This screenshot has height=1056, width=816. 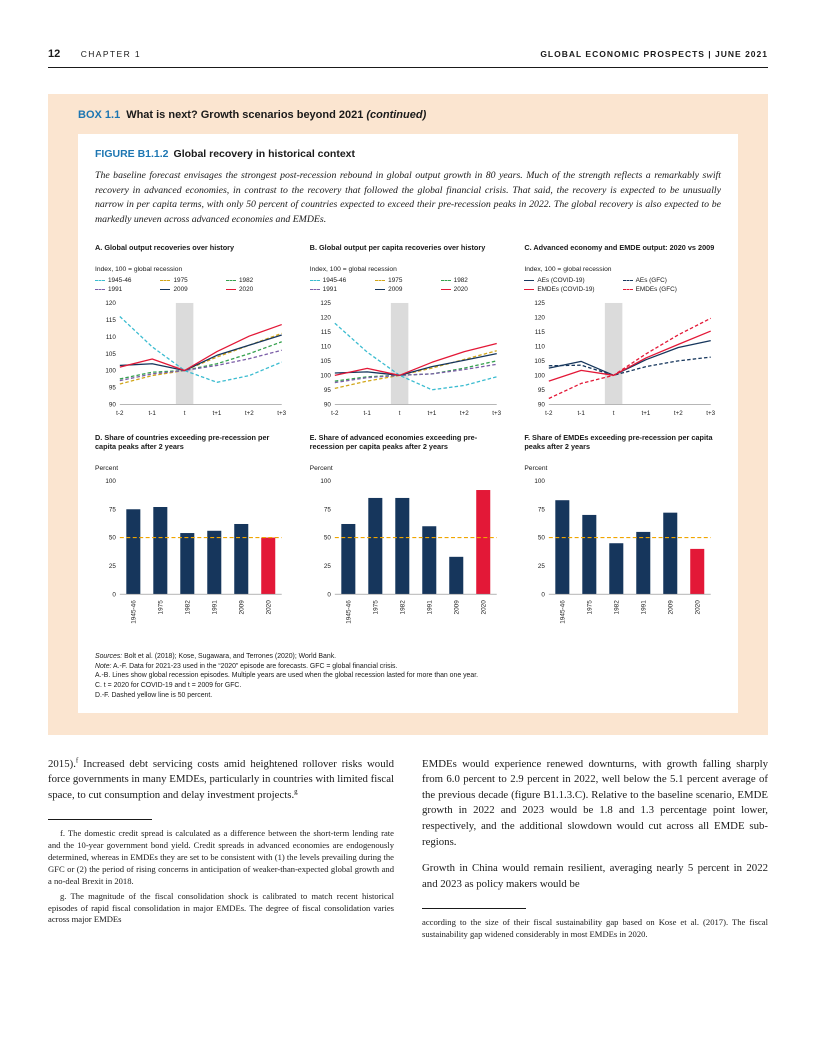 I want to click on chart-f-units: Percent, so click(x=536, y=468).